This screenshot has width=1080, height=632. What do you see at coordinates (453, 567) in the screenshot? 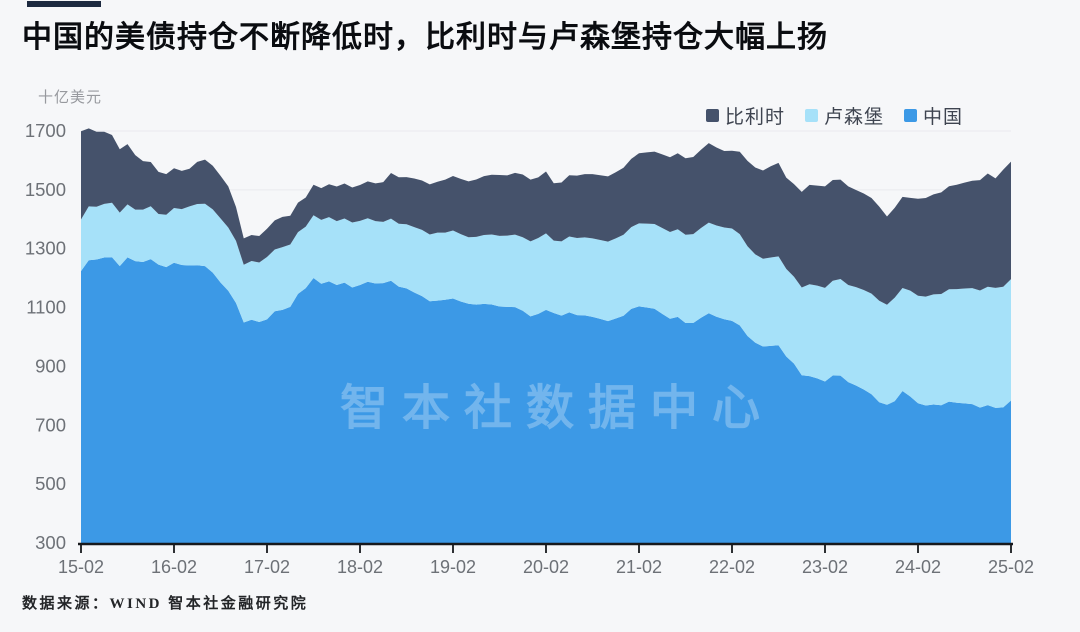
I see `x-tick-label: 19-02` at bounding box center [453, 567].